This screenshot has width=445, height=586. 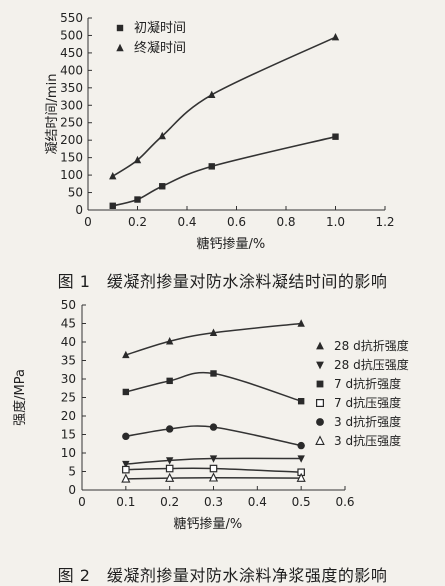 I want to click on y-tick-label: 450, so click(x=71, y=53).